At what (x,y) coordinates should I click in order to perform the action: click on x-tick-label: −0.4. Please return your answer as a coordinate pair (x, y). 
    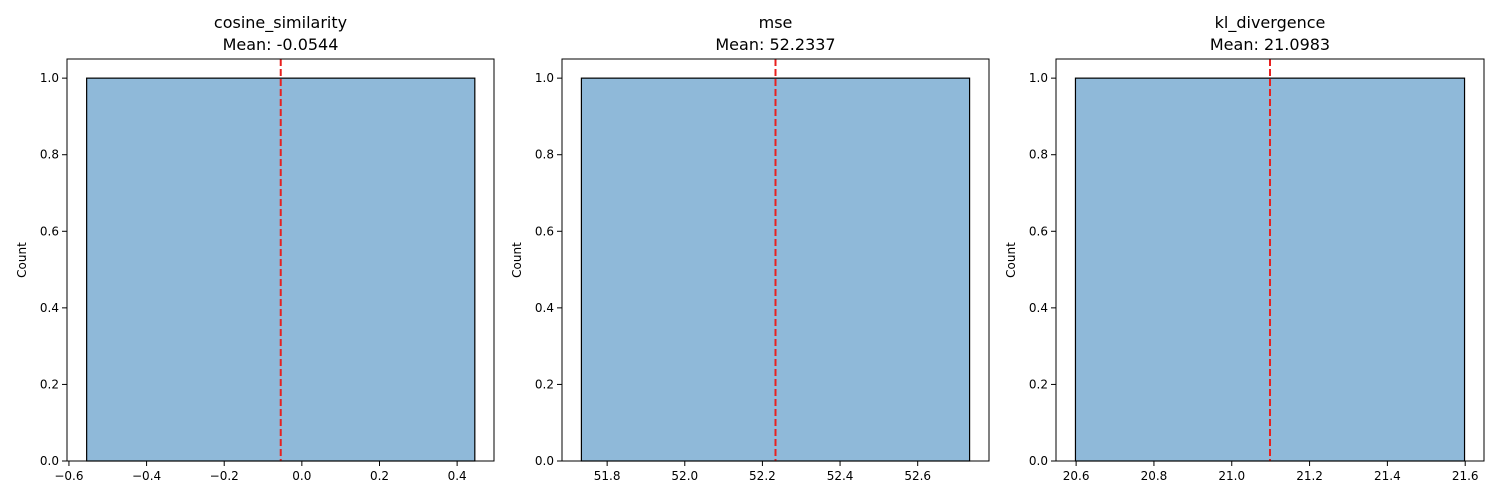
    Looking at the image, I should click on (146, 476).